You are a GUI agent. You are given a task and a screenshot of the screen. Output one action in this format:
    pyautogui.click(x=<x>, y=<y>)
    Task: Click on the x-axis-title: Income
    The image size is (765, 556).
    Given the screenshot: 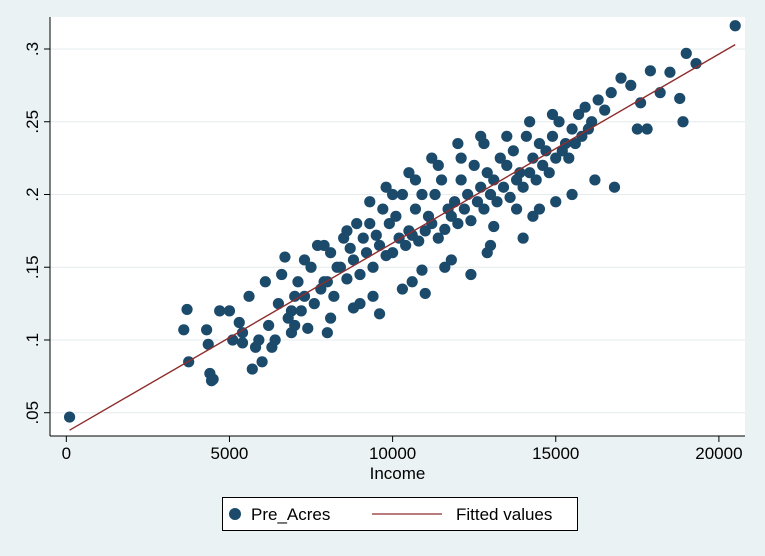 What is the action you would take?
    pyautogui.click(x=398, y=473)
    